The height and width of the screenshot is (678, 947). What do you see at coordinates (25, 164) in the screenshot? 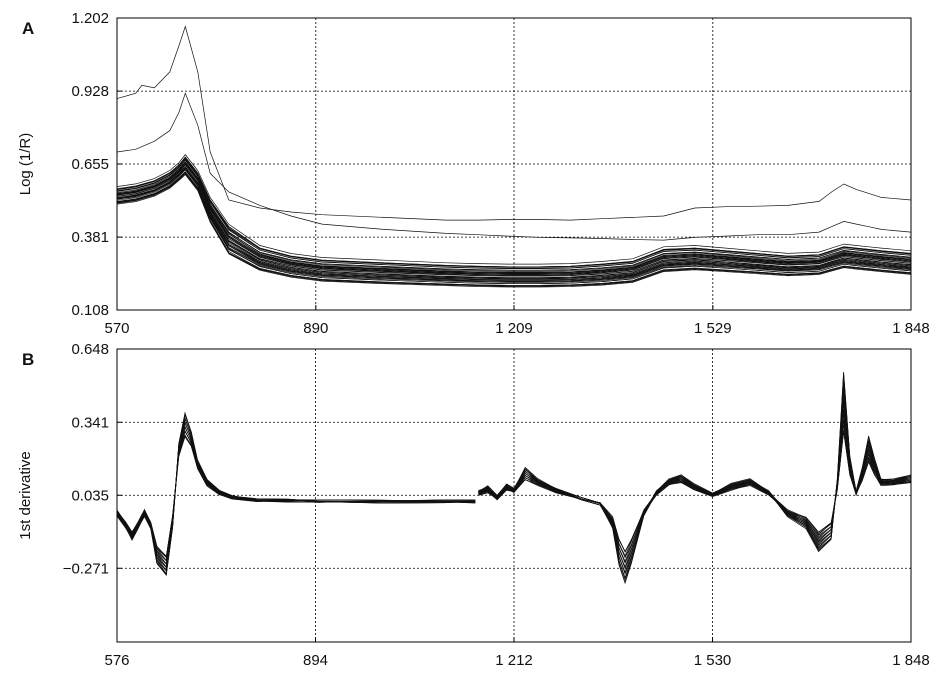
I see `panel-a-y-axis-label: Log (1/R)` at bounding box center [25, 164].